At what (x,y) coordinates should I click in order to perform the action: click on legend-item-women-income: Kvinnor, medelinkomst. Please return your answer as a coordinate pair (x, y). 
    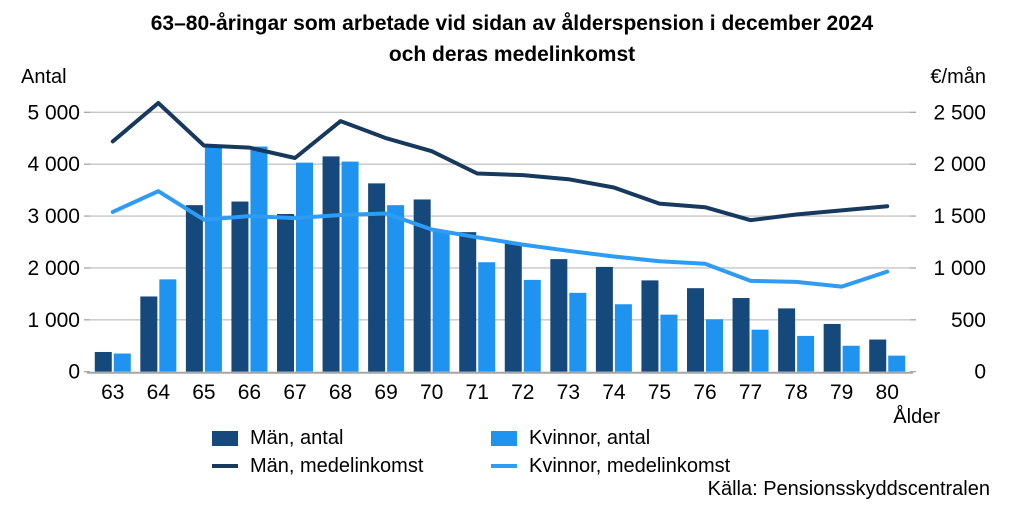
    Looking at the image, I should click on (610, 466).